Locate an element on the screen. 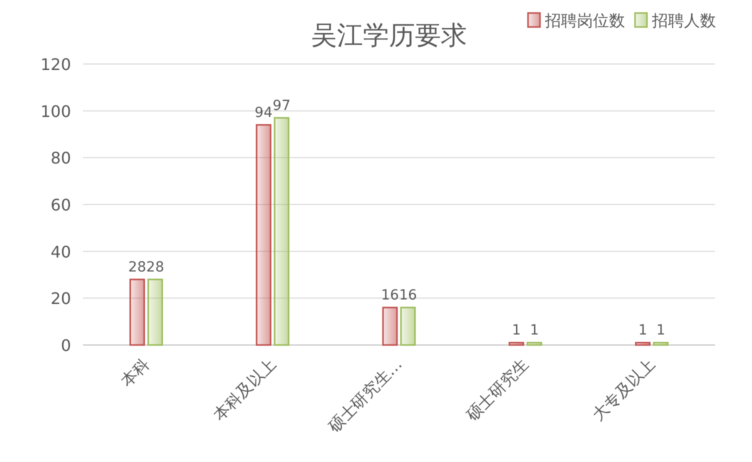  x-tick-label: 大专及以上 is located at coordinates (623, 389).